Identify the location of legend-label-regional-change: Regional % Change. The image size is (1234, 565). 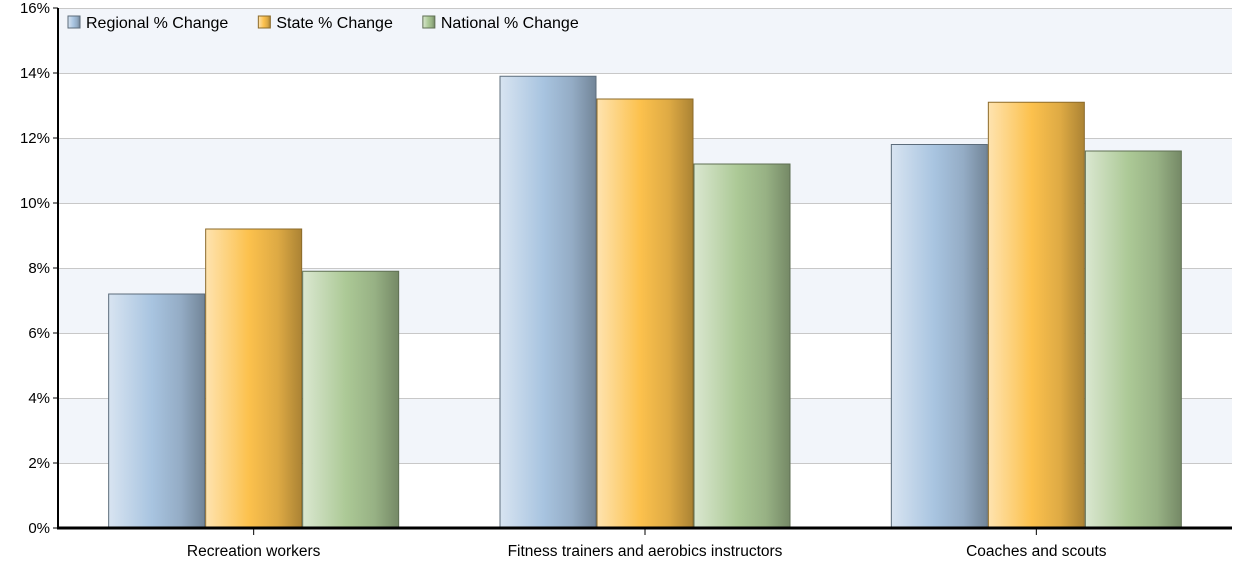
(157, 23).